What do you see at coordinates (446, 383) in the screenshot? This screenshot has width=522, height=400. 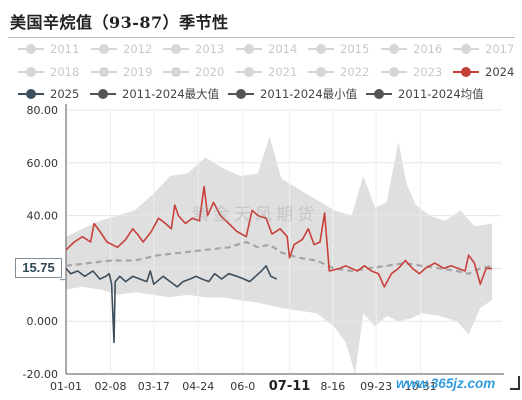 I see `watermark-site: www.365jz.com` at bounding box center [446, 383].